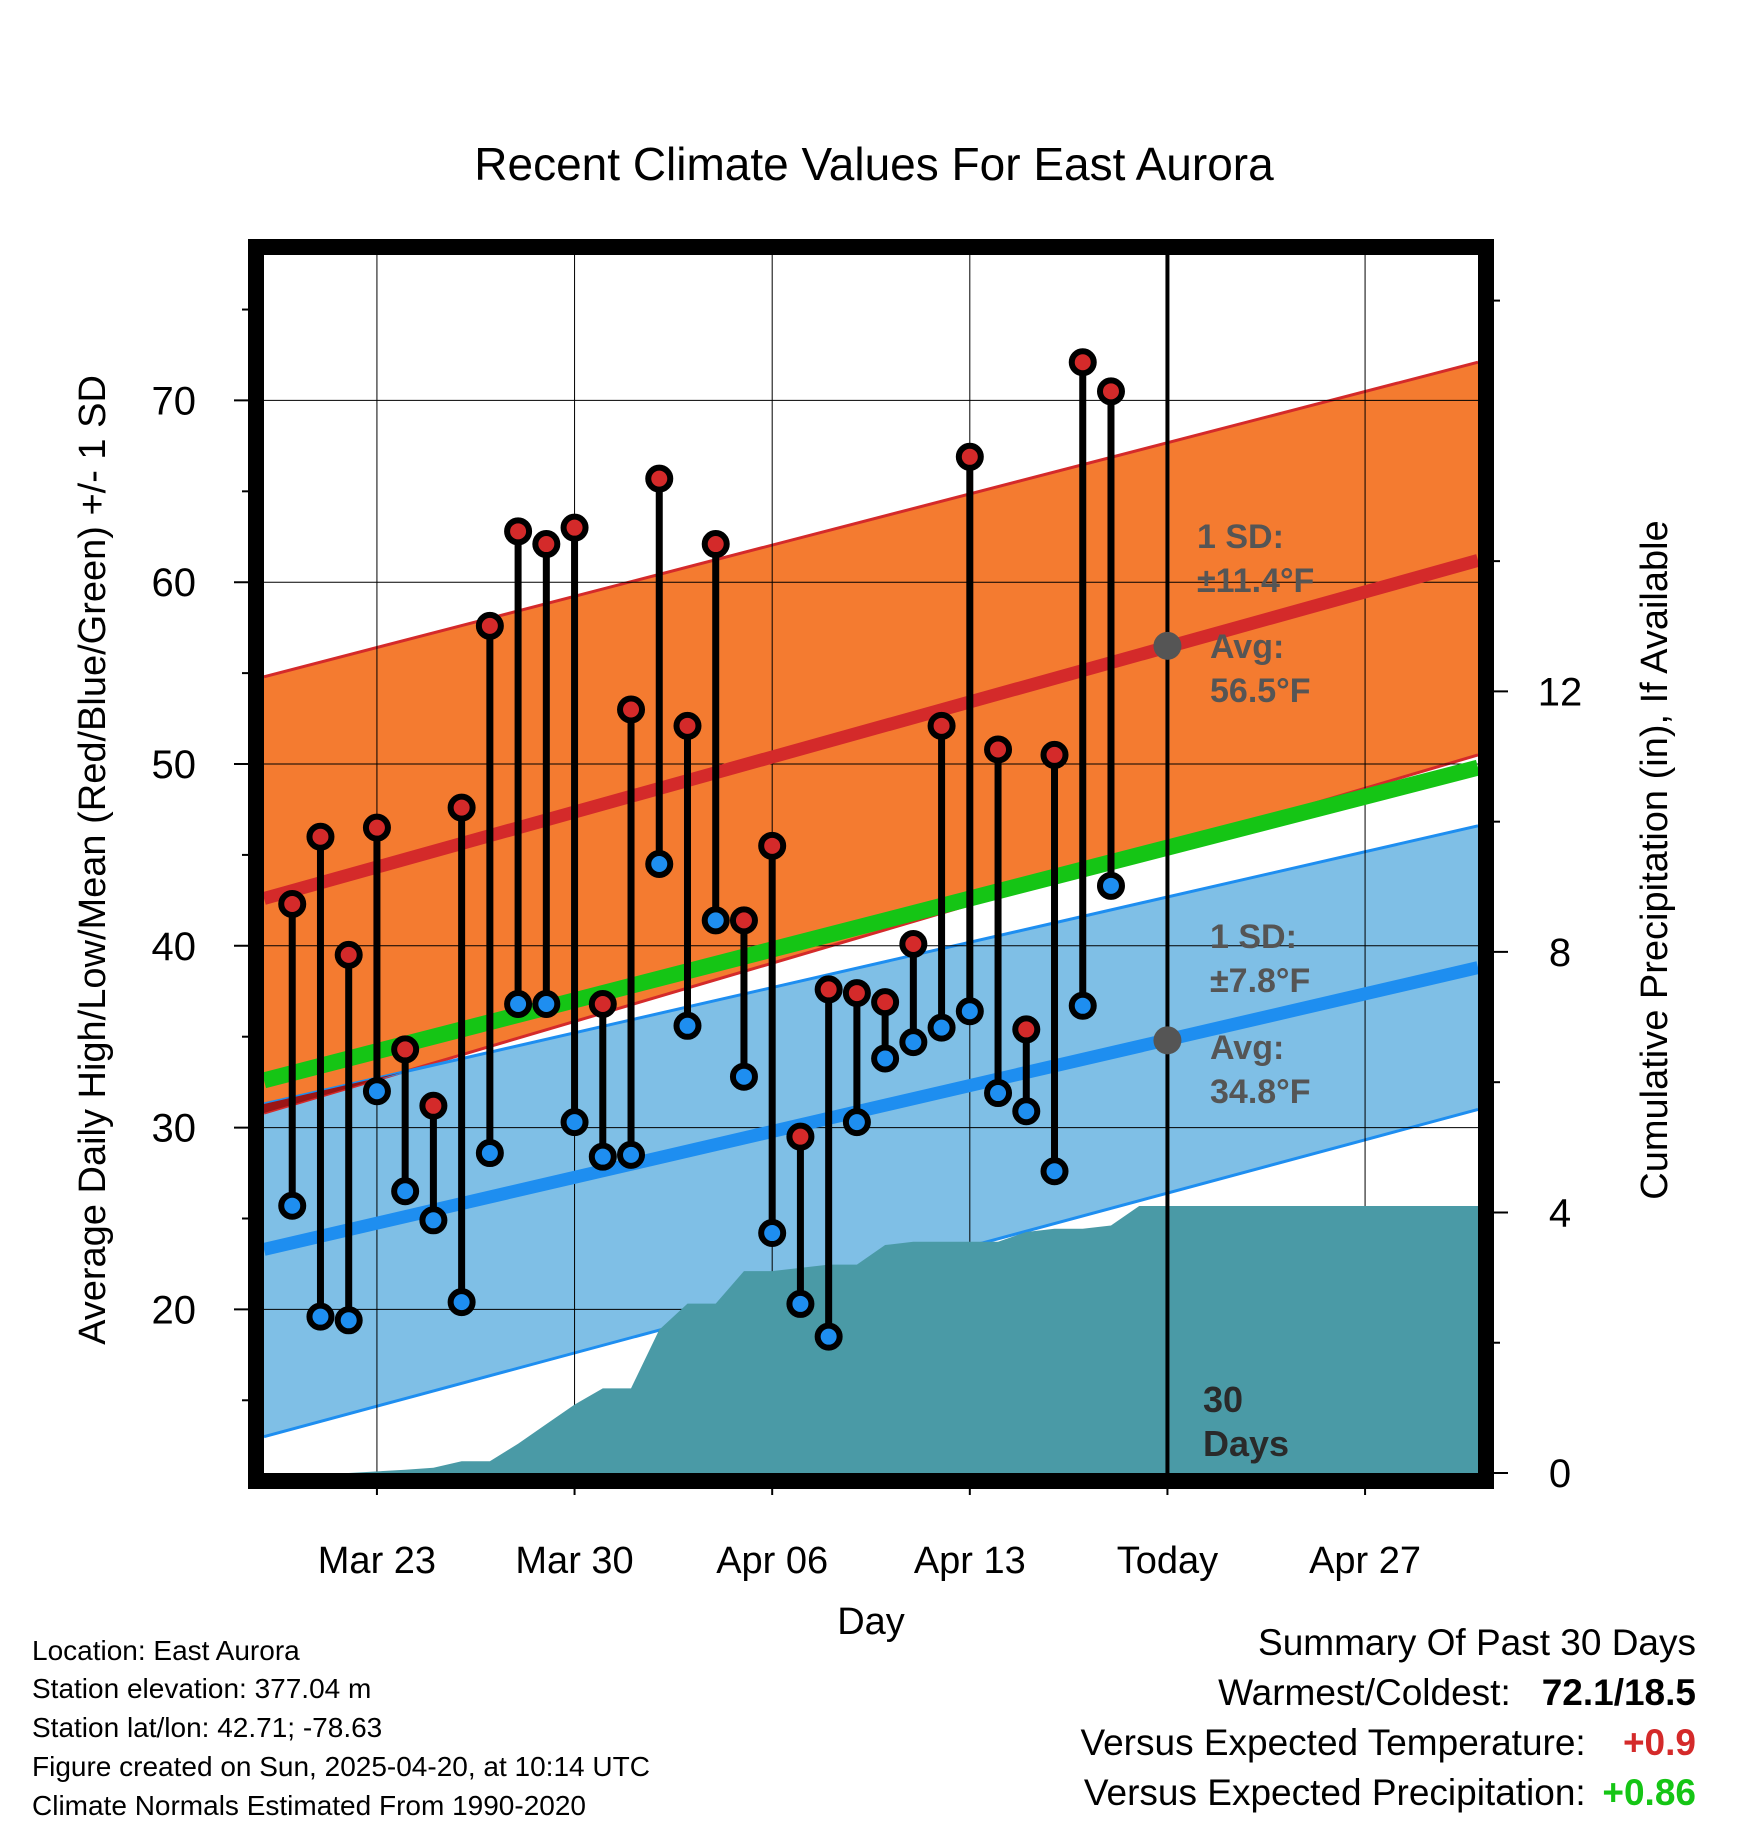 The width and height of the screenshot is (1748, 1828). I want to click on days-label-line1: 30, so click(1223, 1399).